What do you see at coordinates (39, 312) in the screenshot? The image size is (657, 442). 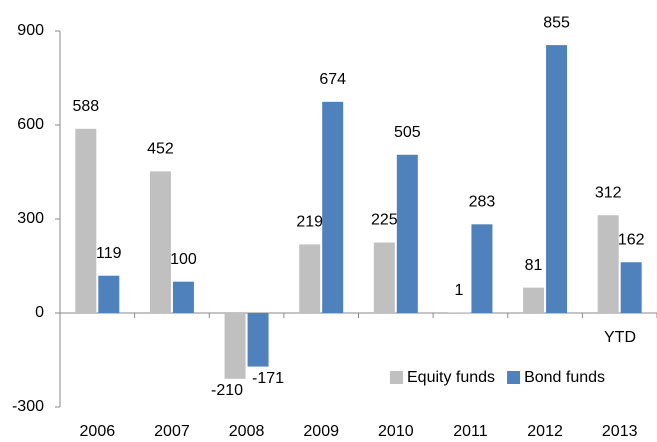 I see `y-tick-label: 0` at bounding box center [39, 312].